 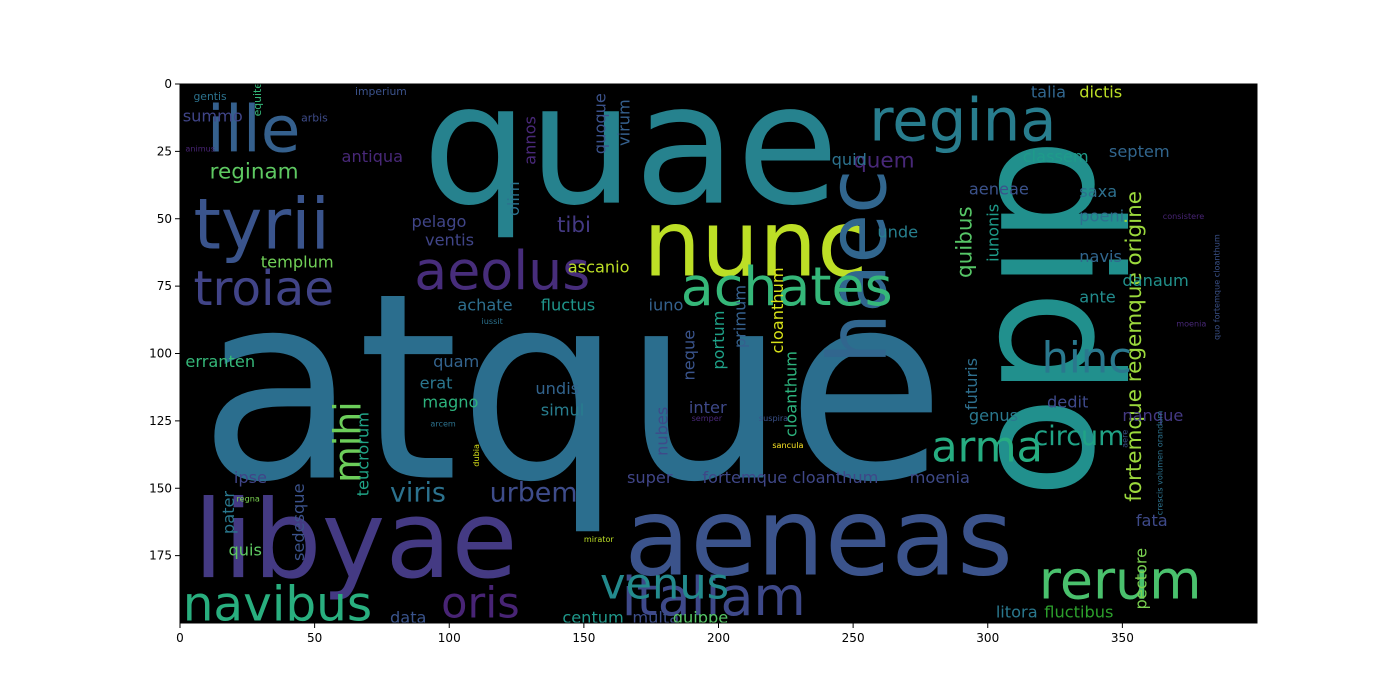 I want to click on word-ipse: ipse, so click(x=250, y=477).